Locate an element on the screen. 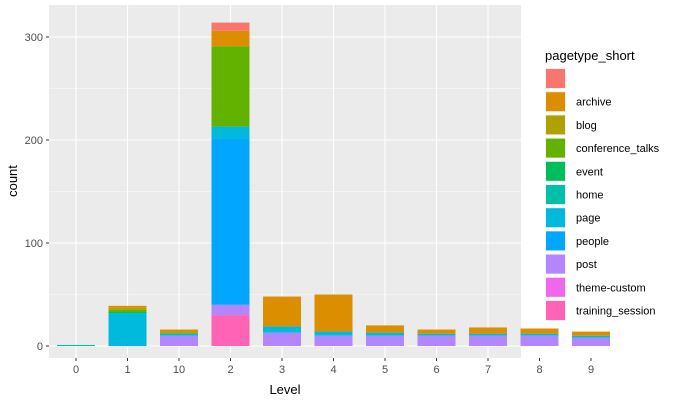 This screenshot has height=404, width=679. y-tick-label: 0 is located at coordinates (40, 347).